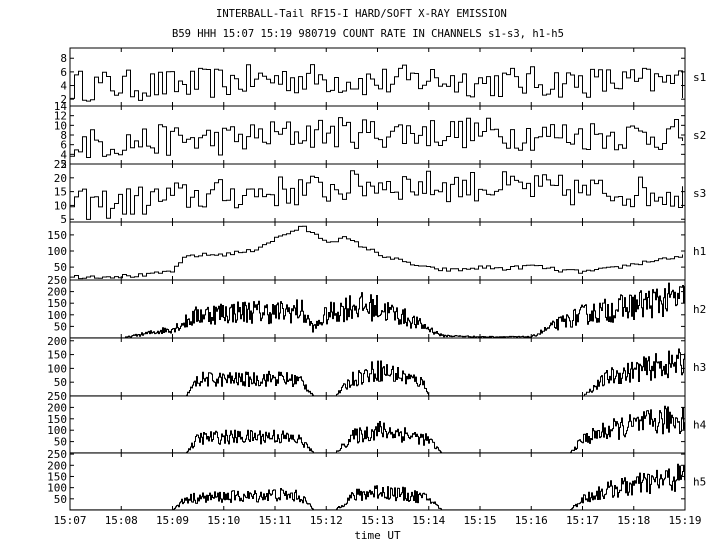 The height and width of the screenshot is (550, 720). What do you see at coordinates (63, 135) in the screenshot?
I see `y-tick-label-s2: 8` at bounding box center [63, 135].